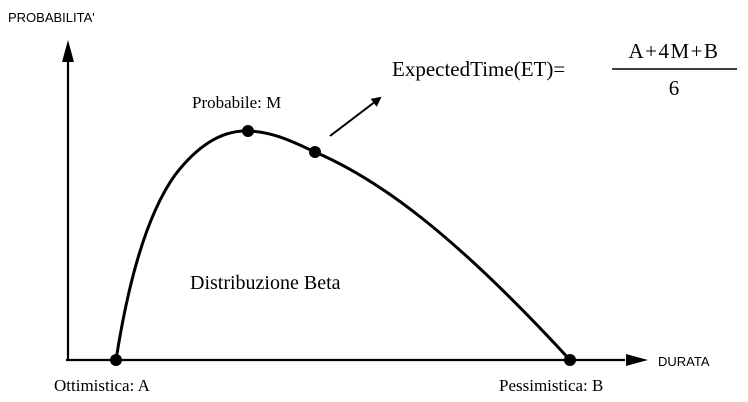 The width and height of the screenshot is (748, 402). I want to click on point-expected, so click(315, 152).